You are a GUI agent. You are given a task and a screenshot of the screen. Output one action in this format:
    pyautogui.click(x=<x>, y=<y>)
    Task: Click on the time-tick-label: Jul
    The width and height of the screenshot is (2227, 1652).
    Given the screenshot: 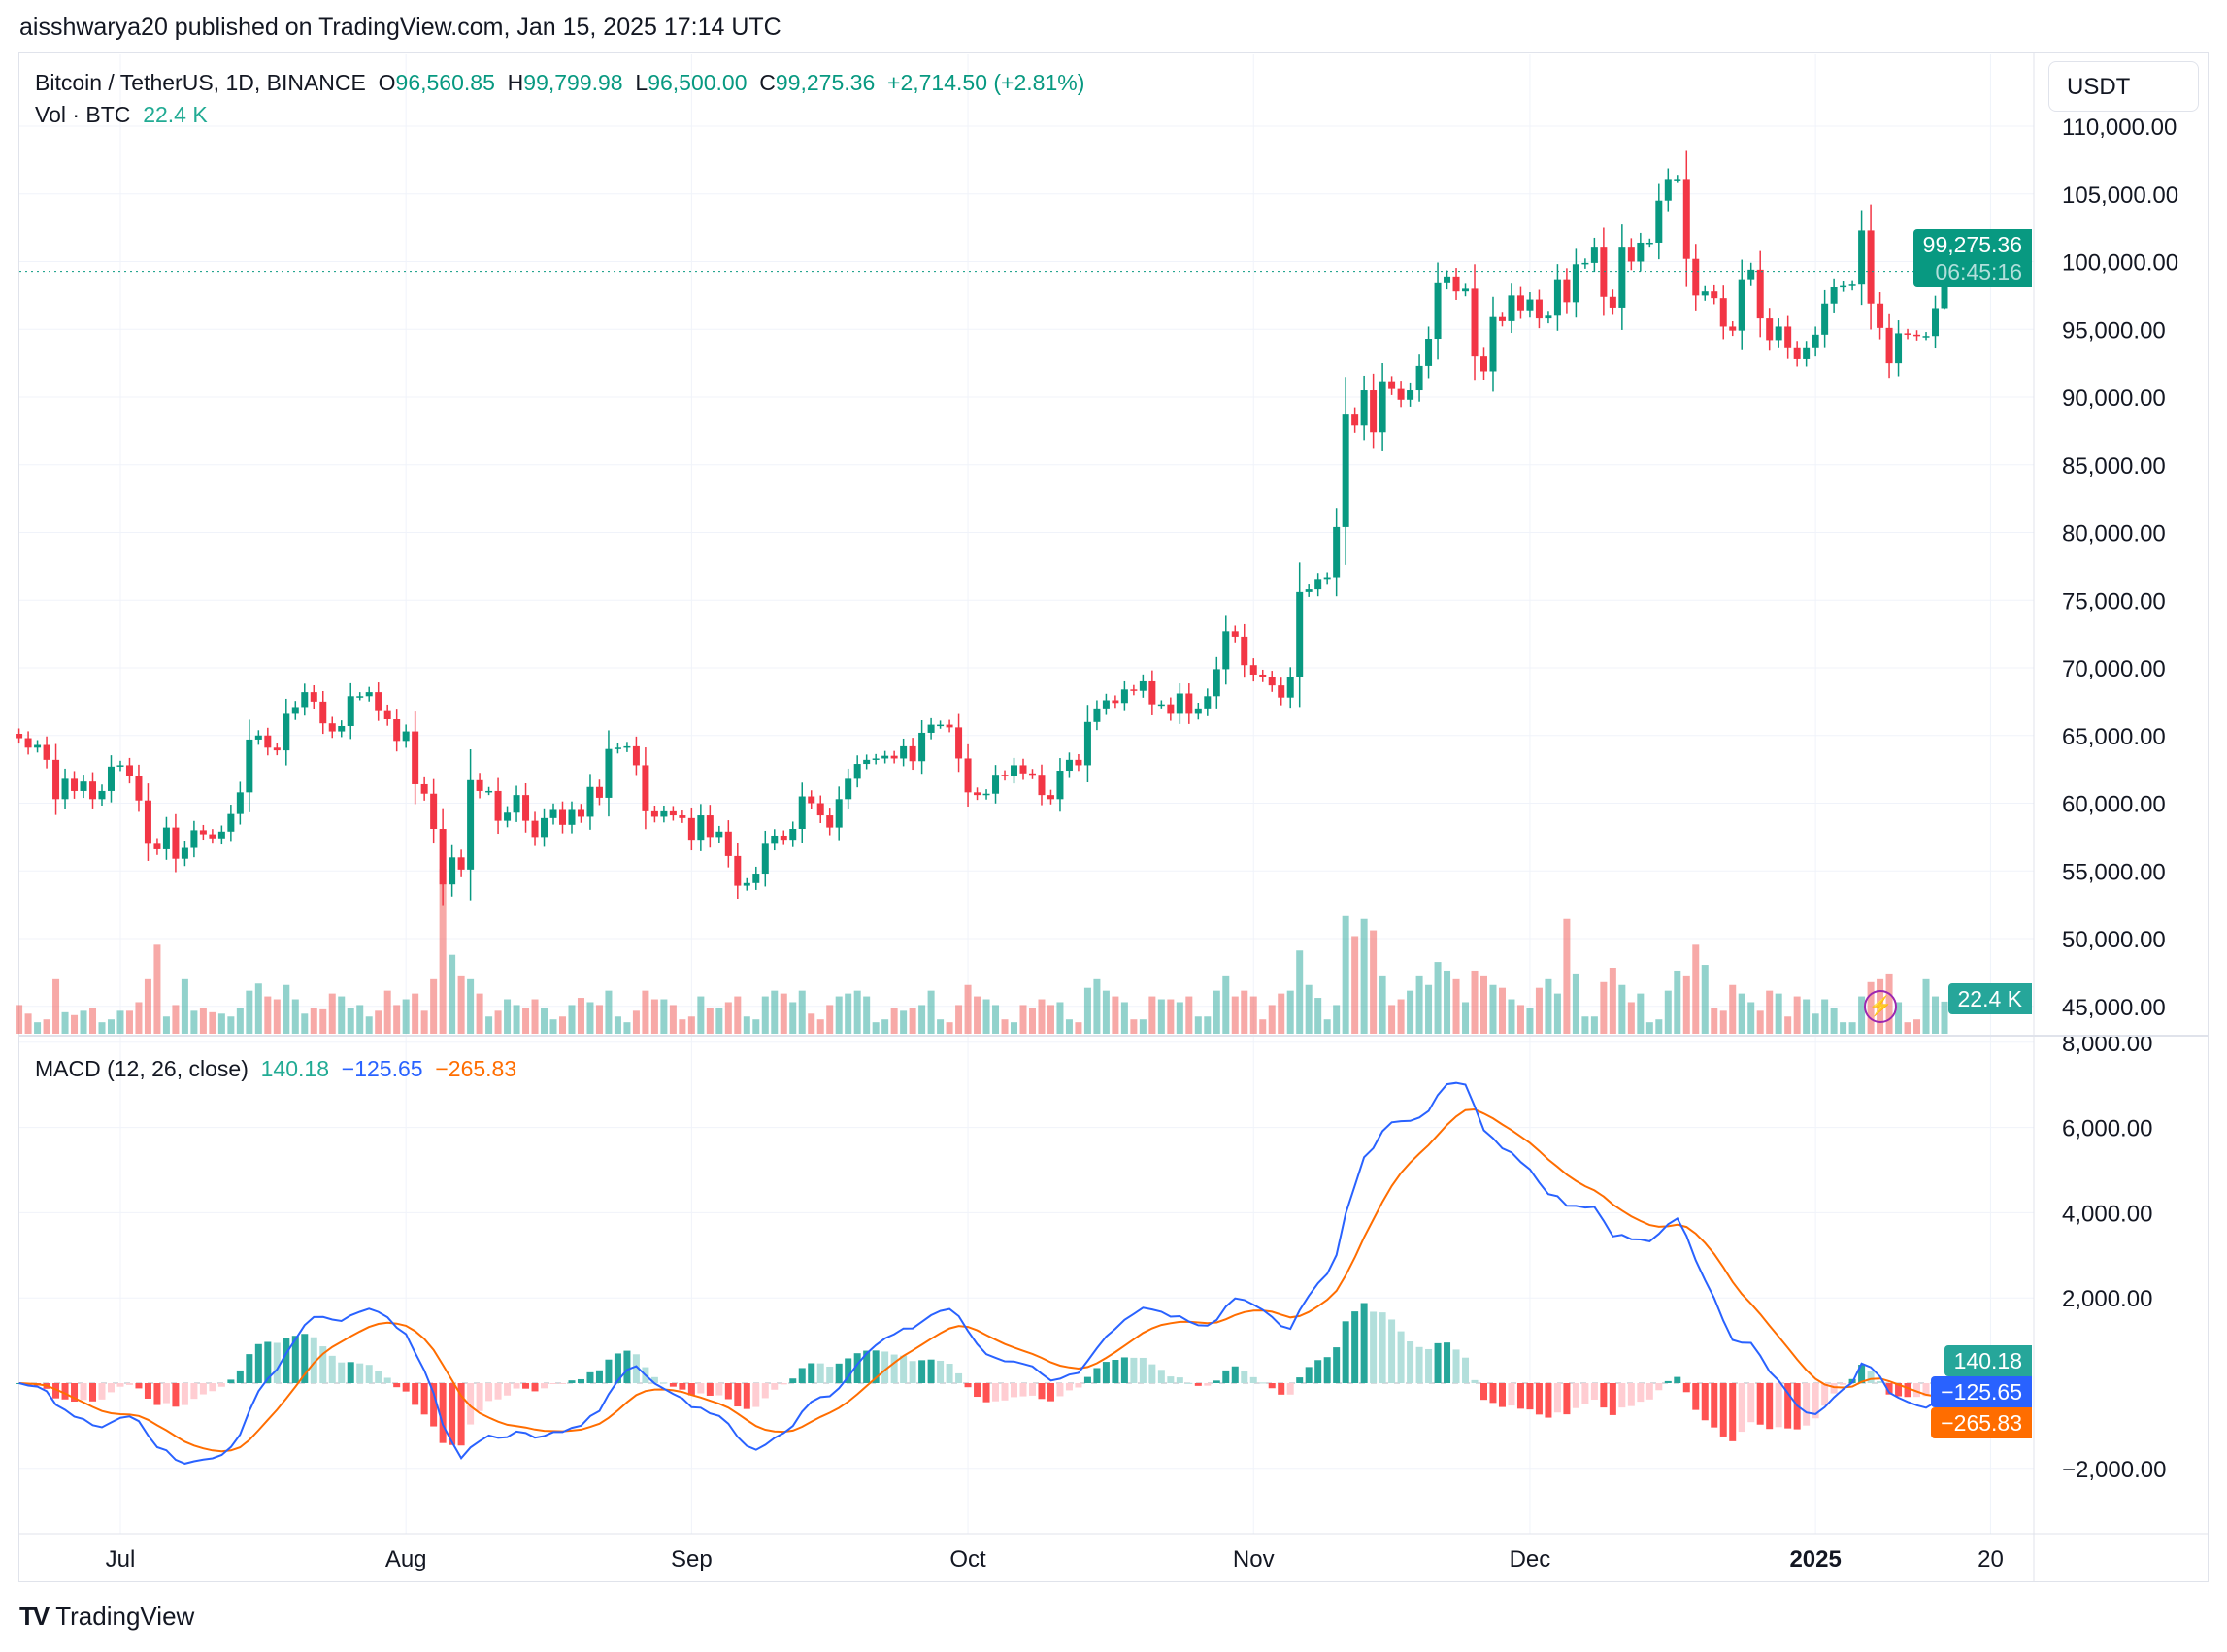 What is the action you would take?
    pyautogui.click(x=121, y=1559)
    